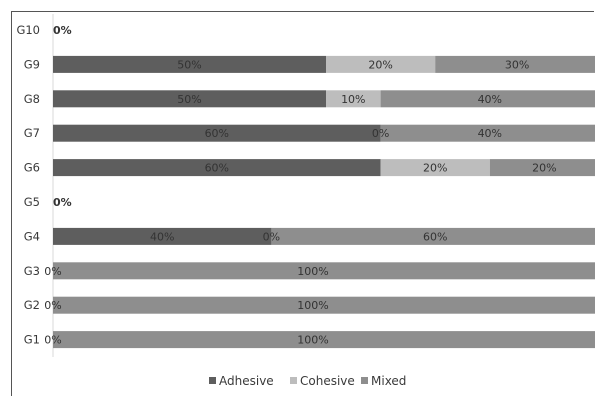 The image size is (595, 397). What do you see at coordinates (32, 99) in the screenshot?
I see `category-label-g8: G8` at bounding box center [32, 99].